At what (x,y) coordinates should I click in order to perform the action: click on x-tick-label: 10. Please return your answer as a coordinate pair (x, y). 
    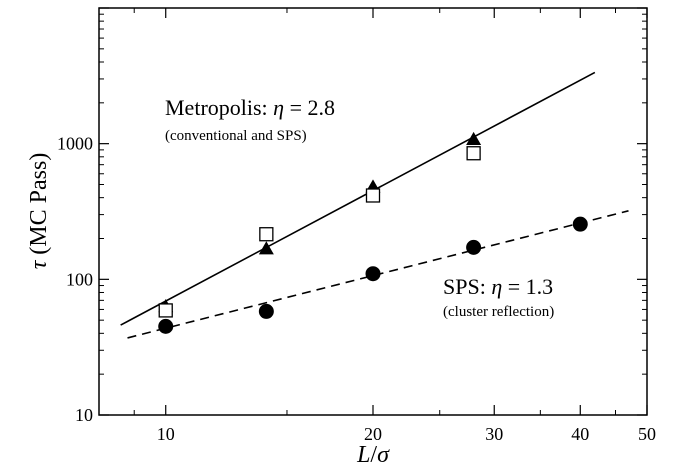
    Looking at the image, I should click on (166, 434).